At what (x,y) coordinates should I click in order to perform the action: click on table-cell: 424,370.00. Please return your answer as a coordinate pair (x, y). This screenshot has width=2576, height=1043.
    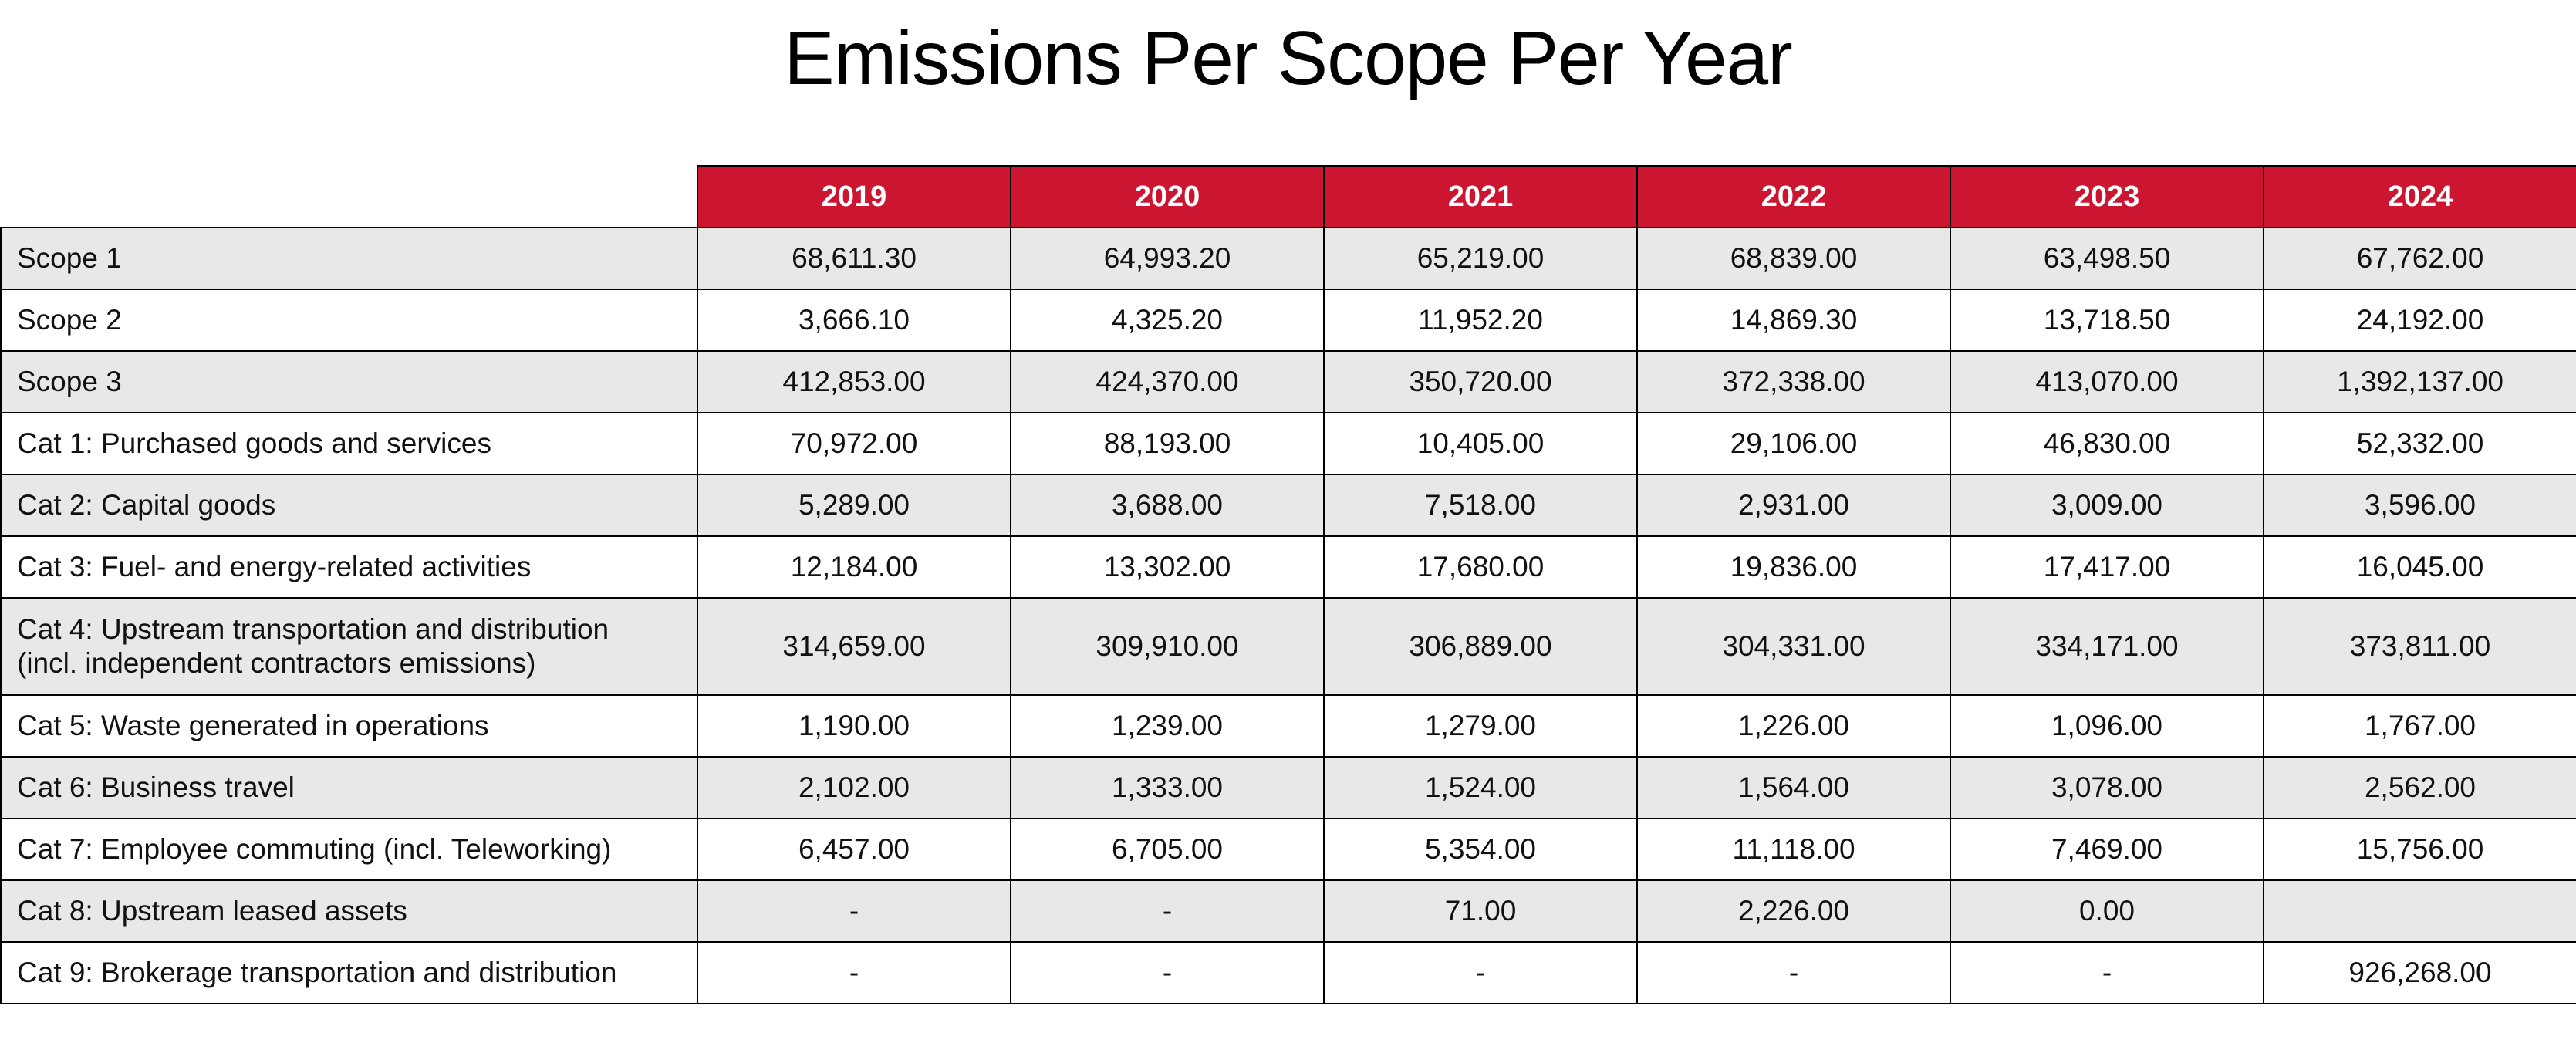
    Looking at the image, I should click on (1167, 381).